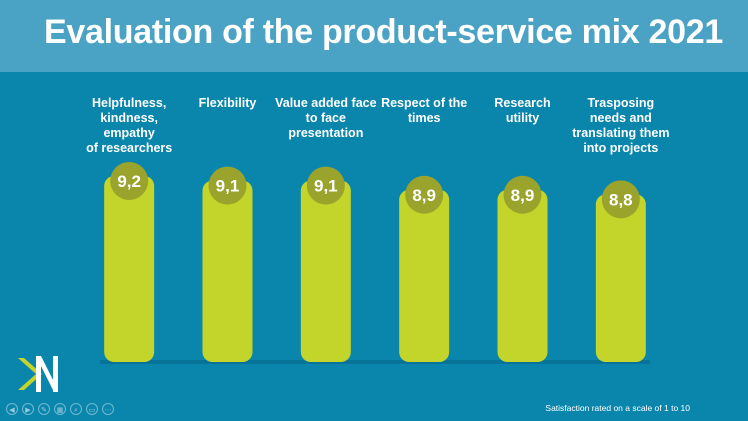  I want to click on category-label: Research utility, so click(523, 111).